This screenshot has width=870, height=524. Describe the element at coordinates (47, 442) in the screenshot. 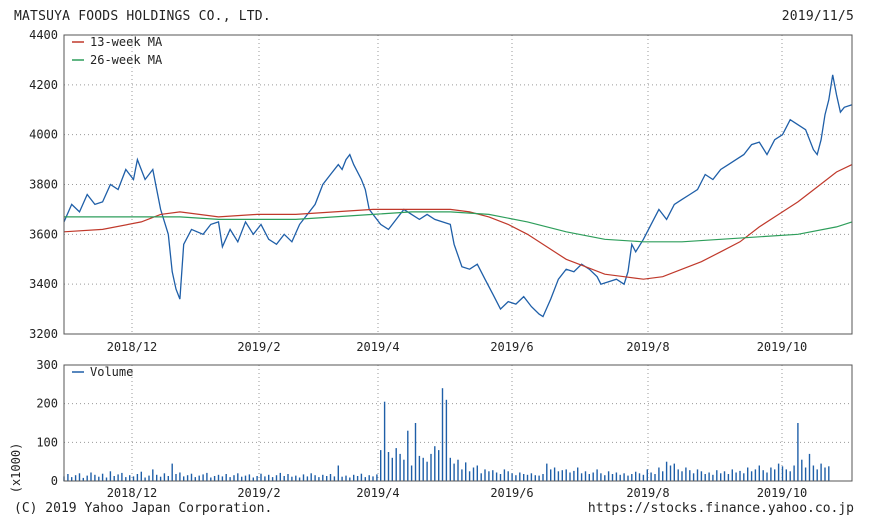

I see `volume-y-tick-label: 100` at that location.